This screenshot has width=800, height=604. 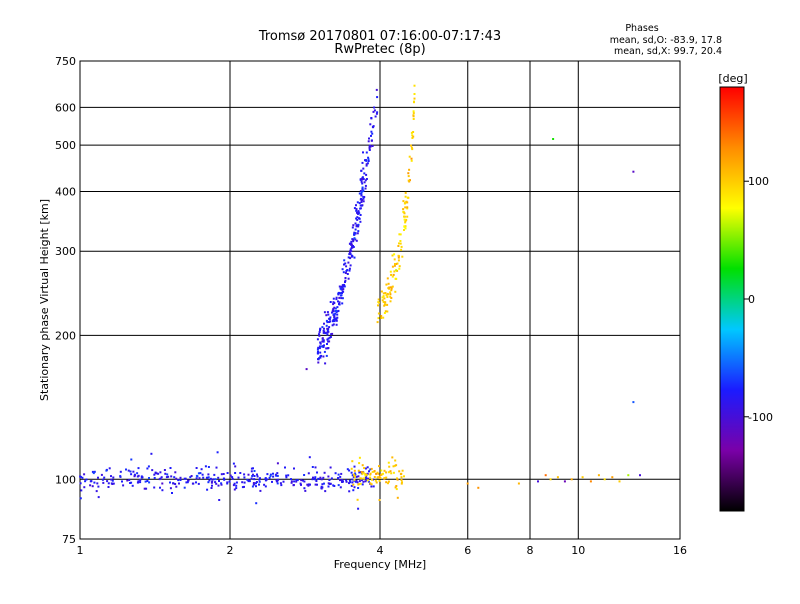 What do you see at coordinates (379, 36) in the screenshot?
I see `chart-title: Tromsø 20170801 07:16:00-07:17:43` at bounding box center [379, 36].